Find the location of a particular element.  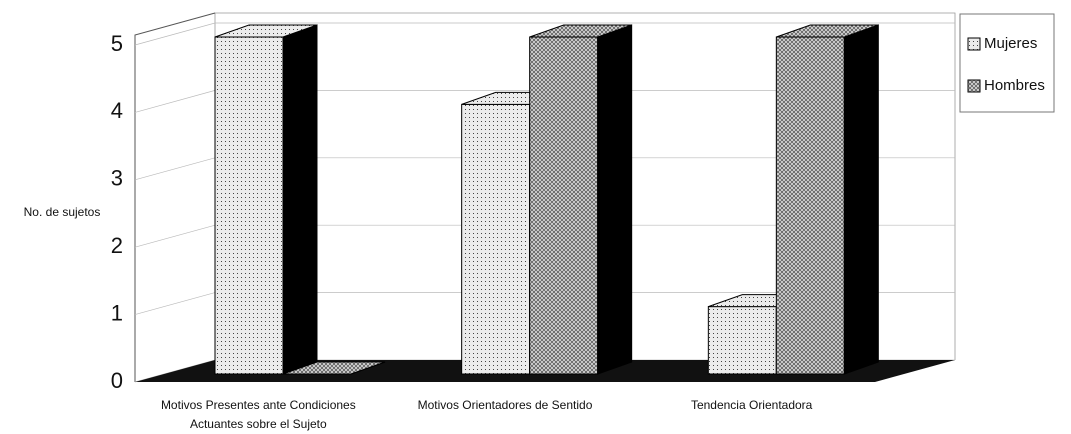

legend-label: Hombres is located at coordinates (1014, 85).